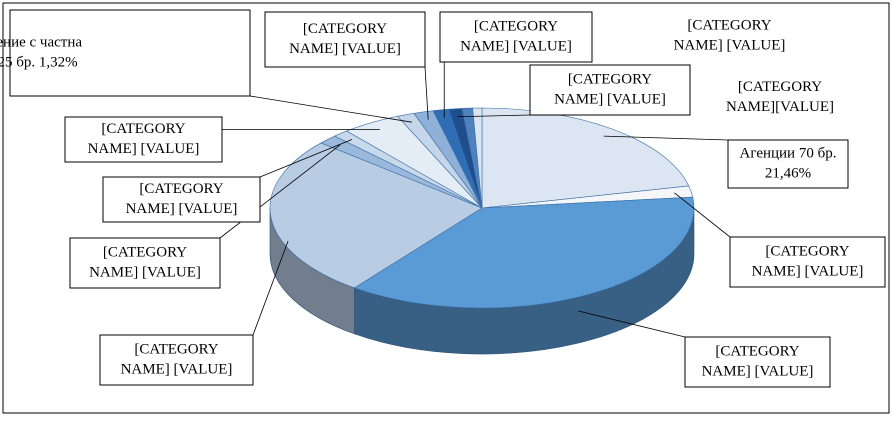 The width and height of the screenshot is (893, 423). Describe the element at coordinates (41, 42) in the screenshot. I see `data-label: Сдружение с частна` at that location.